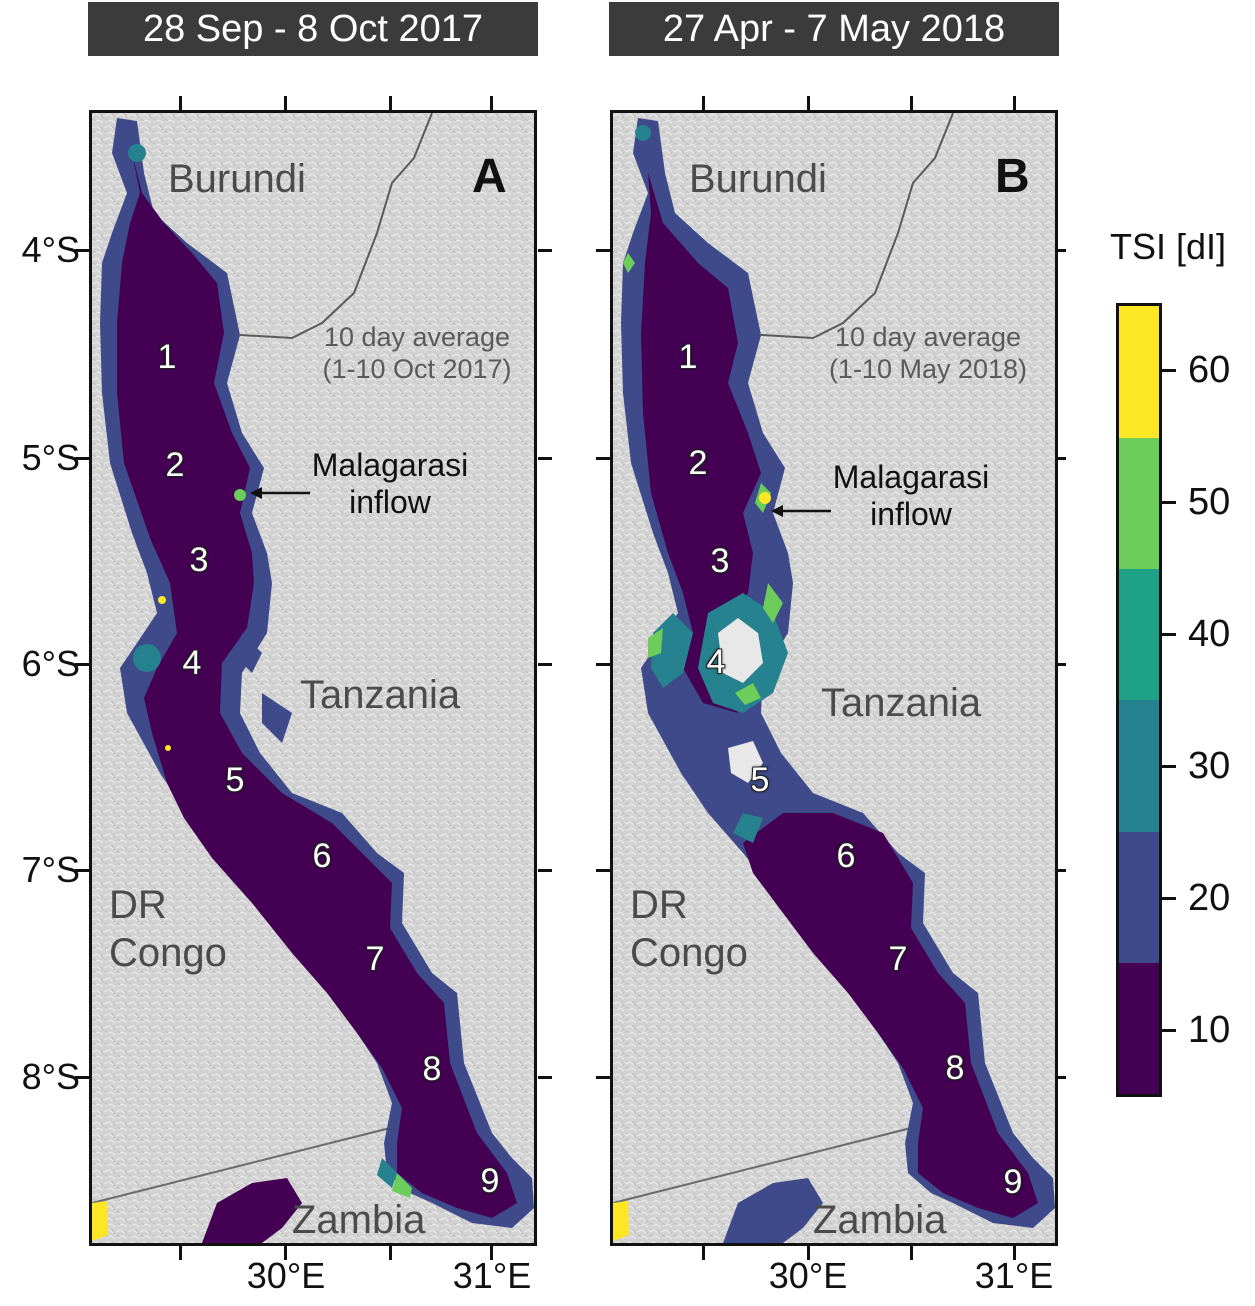 Image resolution: width=1255 pixels, height=1306 pixels. Describe the element at coordinates (50, 869) in the screenshot. I see `lat-label-7s: 7°S` at that location.